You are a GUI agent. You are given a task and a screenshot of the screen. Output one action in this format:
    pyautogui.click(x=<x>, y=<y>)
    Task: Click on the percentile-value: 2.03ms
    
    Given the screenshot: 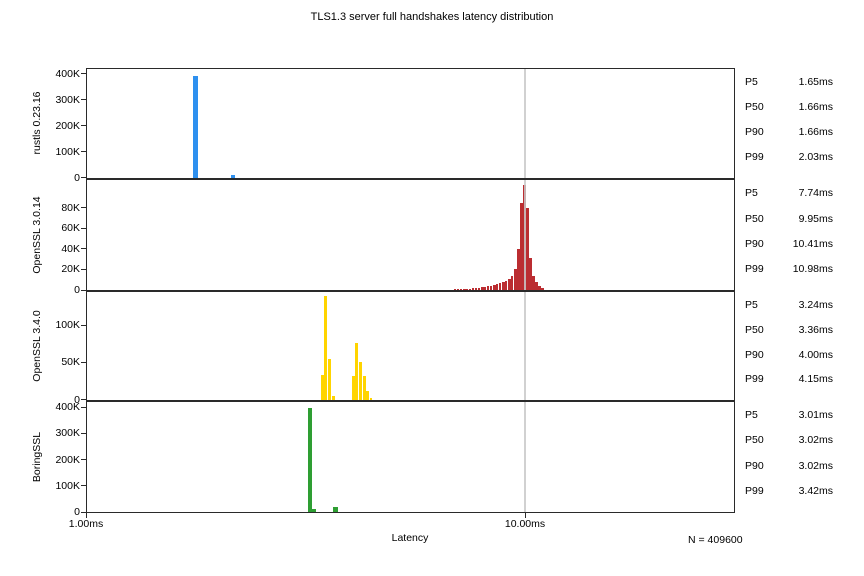 What is the action you would take?
    pyautogui.click(x=815, y=157)
    